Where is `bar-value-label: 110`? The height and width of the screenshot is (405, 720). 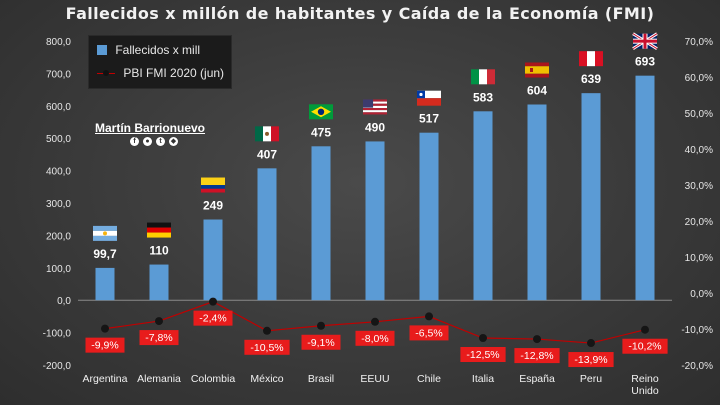
bar-value-label: 110 is located at coordinates (159, 251).